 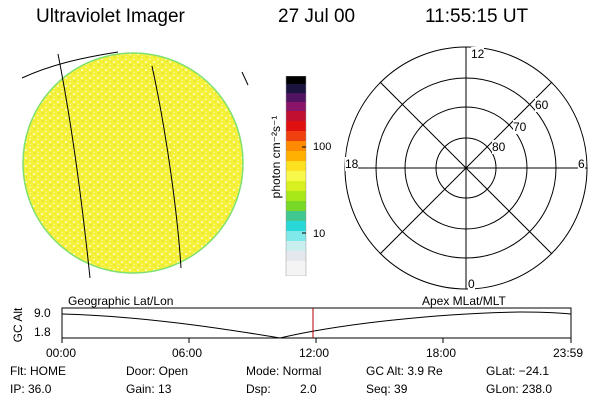 What do you see at coordinates (581, 164) in the screenshot?
I see `mlt-6-label: 6` at bounding box center [581, 164].